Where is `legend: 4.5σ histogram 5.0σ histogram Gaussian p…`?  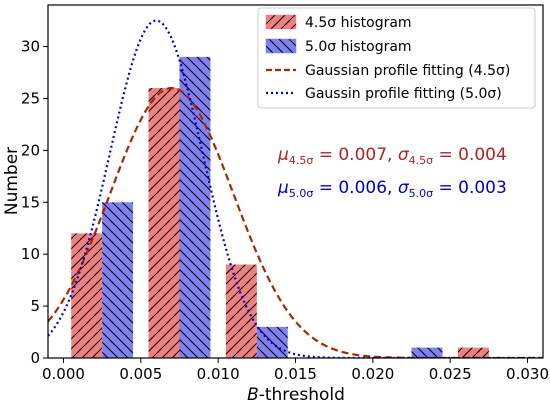 legend: 4.5σ histogram 5.0σ histogram Gaussian p… is located at coordinates (396, 58).